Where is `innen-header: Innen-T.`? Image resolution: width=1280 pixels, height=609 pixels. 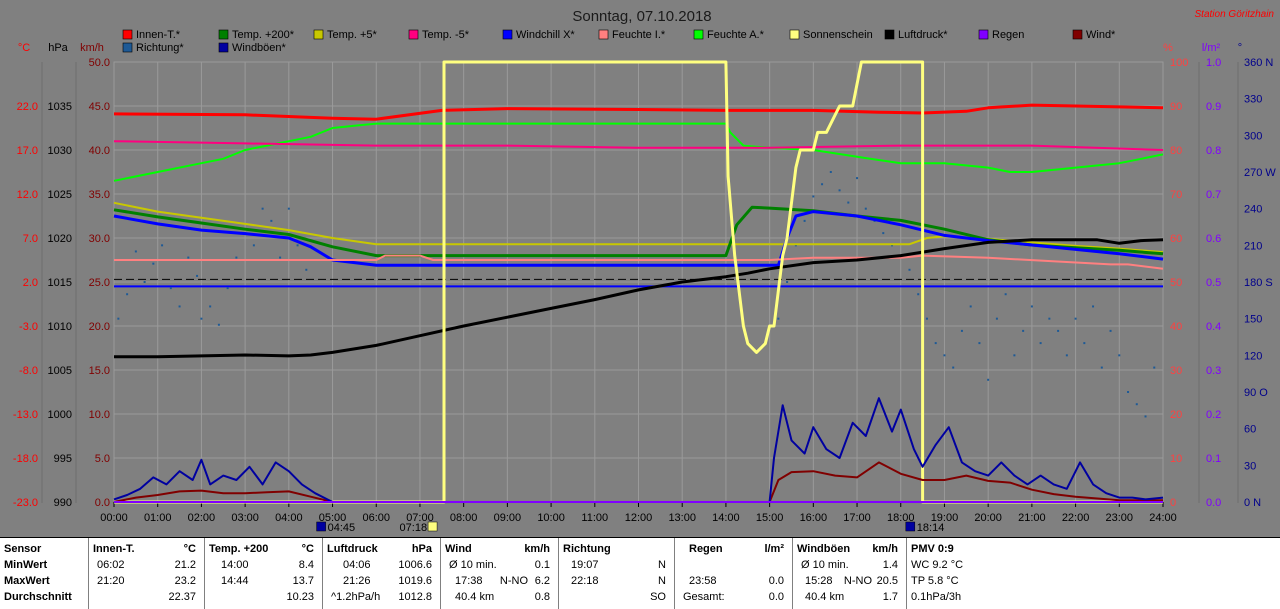
innen-header: Innen-T. is located at coordinates (114, 549).